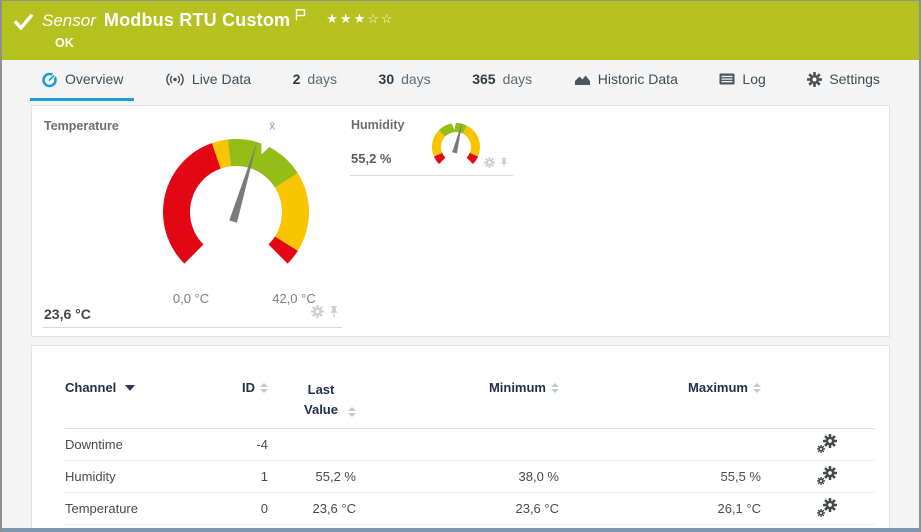 The height and width of the screenshot is (532, 921). I want to click on column-header-last-value-label: Last Value, so click(321, 399).